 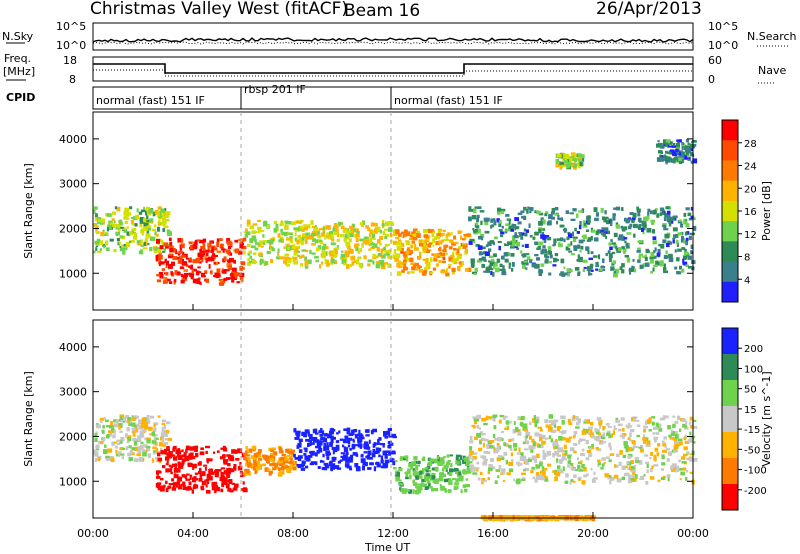 I want to click on colorbar-tick-label: 28, so click(x=750, y=144).